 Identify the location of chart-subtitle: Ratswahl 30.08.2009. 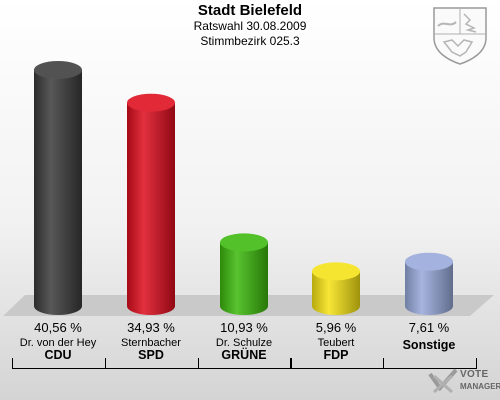
(250, 26).